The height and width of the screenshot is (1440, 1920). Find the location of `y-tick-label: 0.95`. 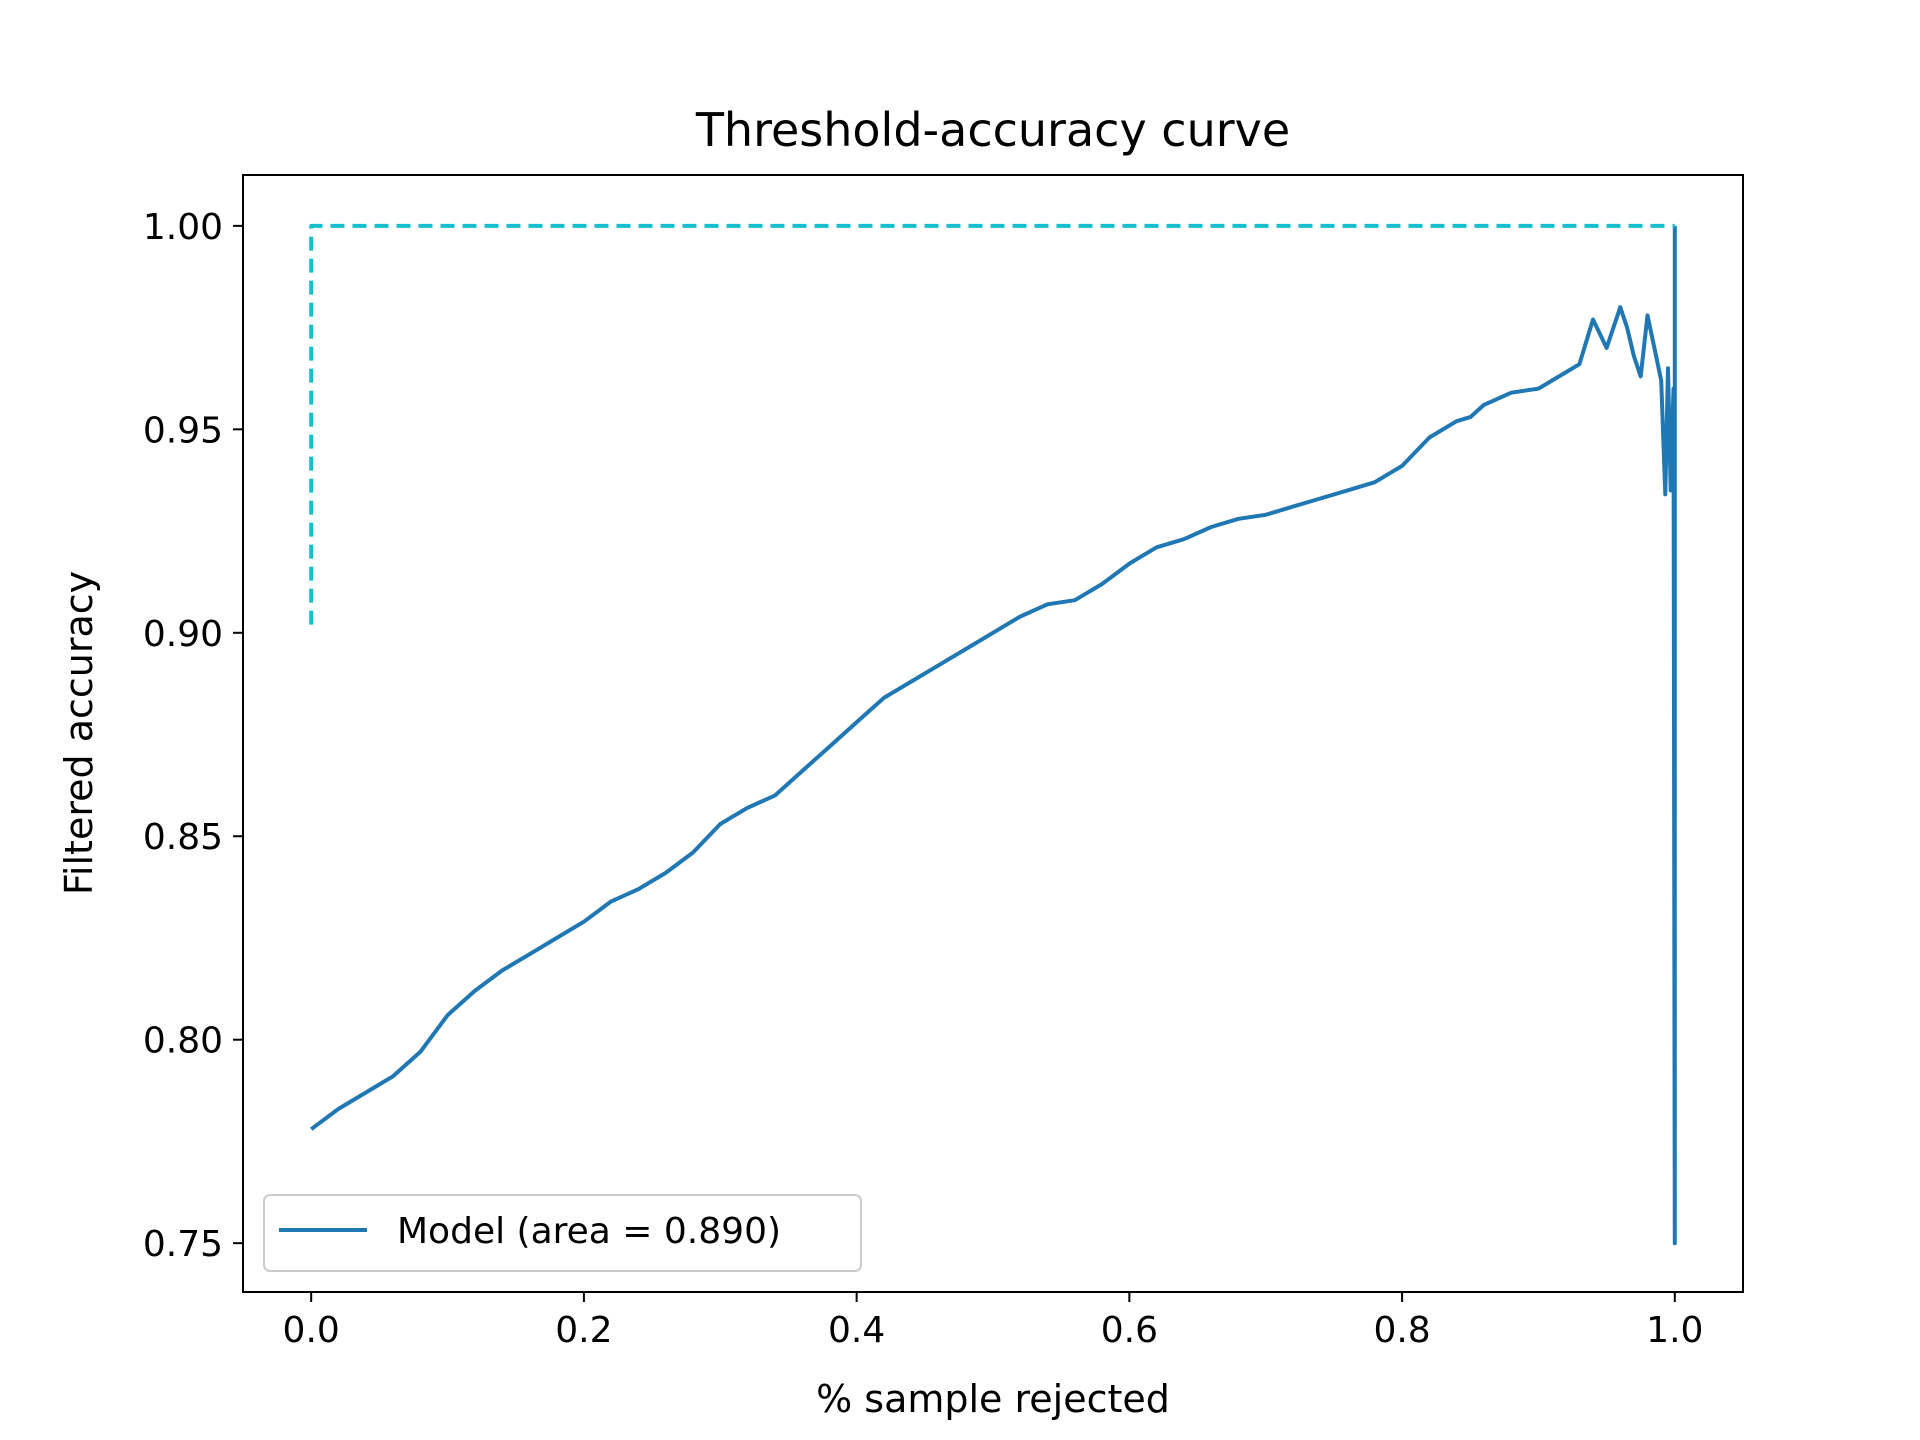

y-tick-label: 0.95 is located at coordinates (183, 430).